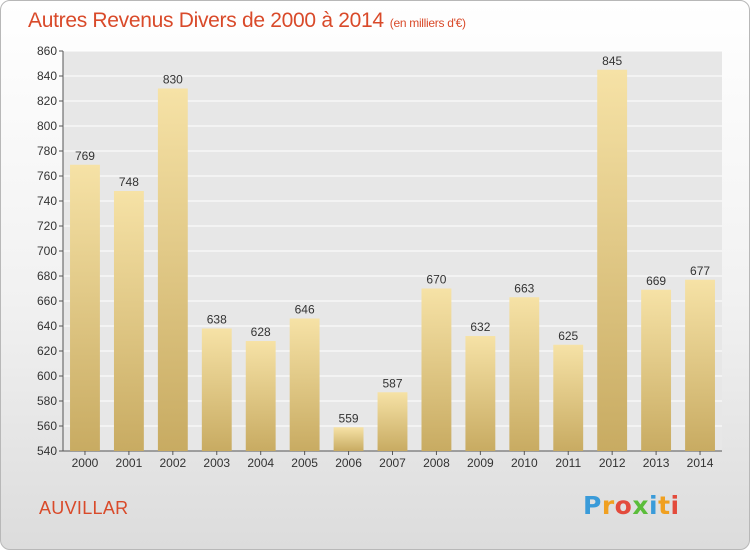  I want to click on proxiti-logo: Proxiti, so click(631, 505).